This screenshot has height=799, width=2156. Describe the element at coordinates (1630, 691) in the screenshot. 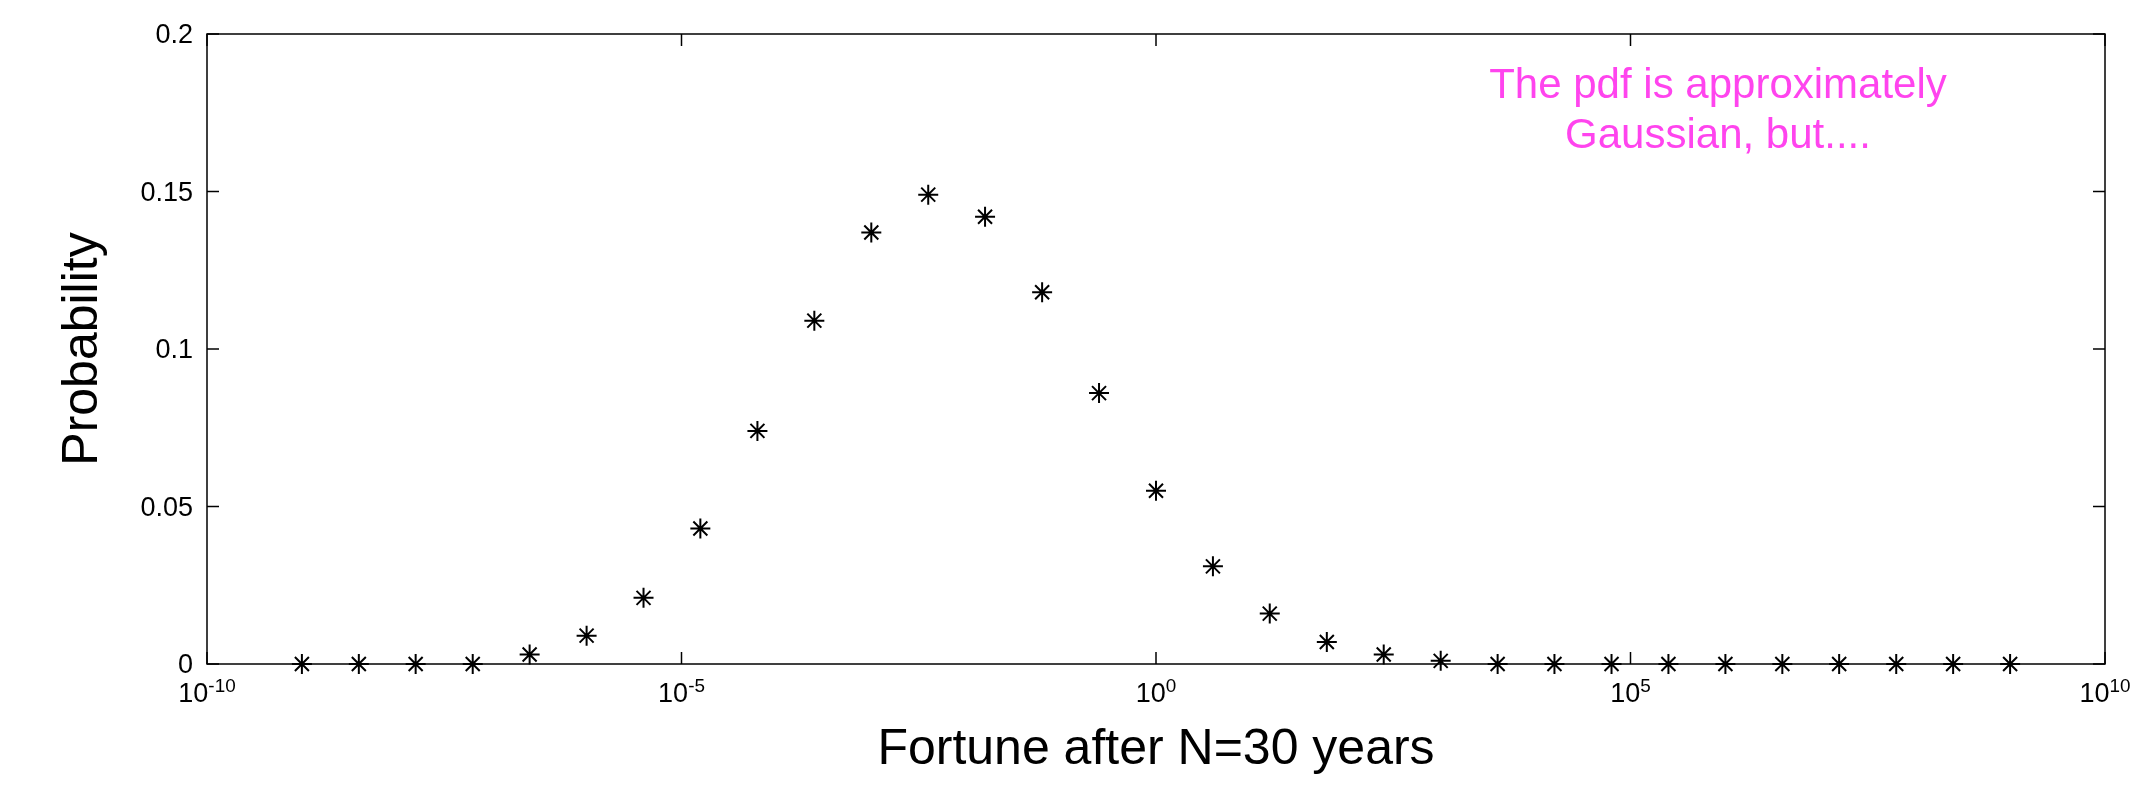

I see `x-tick-label: 10$^{5}$` at that location.